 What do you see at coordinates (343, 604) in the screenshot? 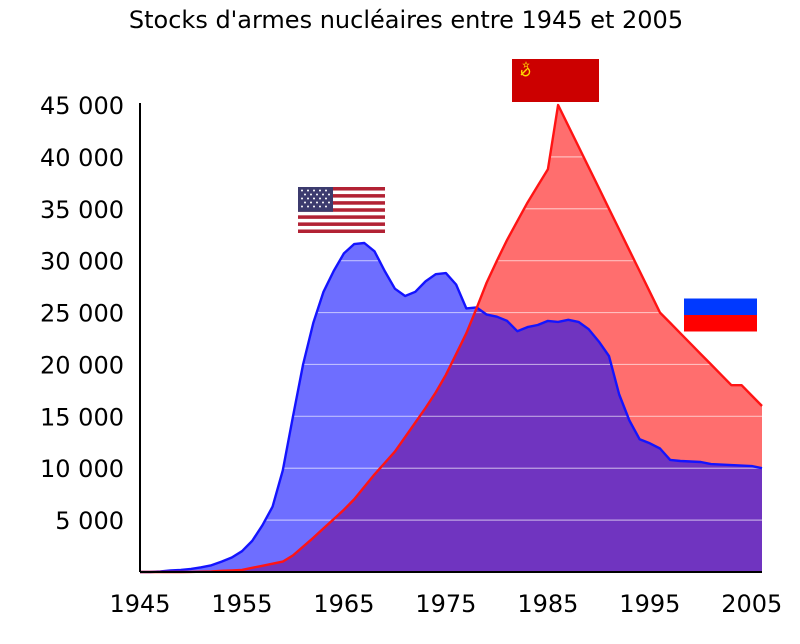
I see `x-tick-label: 1965` at bounding box center [343, 604].